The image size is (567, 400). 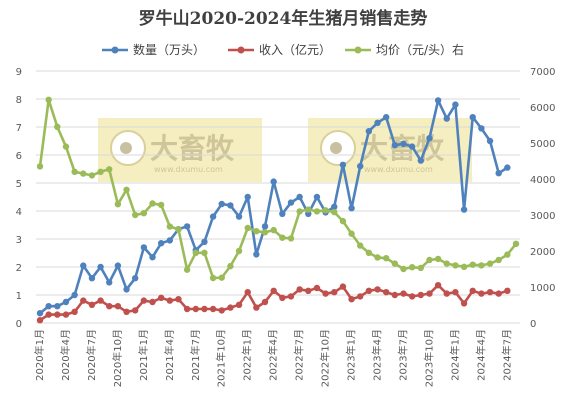 What do you see at coordinates (153, 49) in the screenshot?
I see `legend-item: 数量（万头）` at bounding box center [153, 49].